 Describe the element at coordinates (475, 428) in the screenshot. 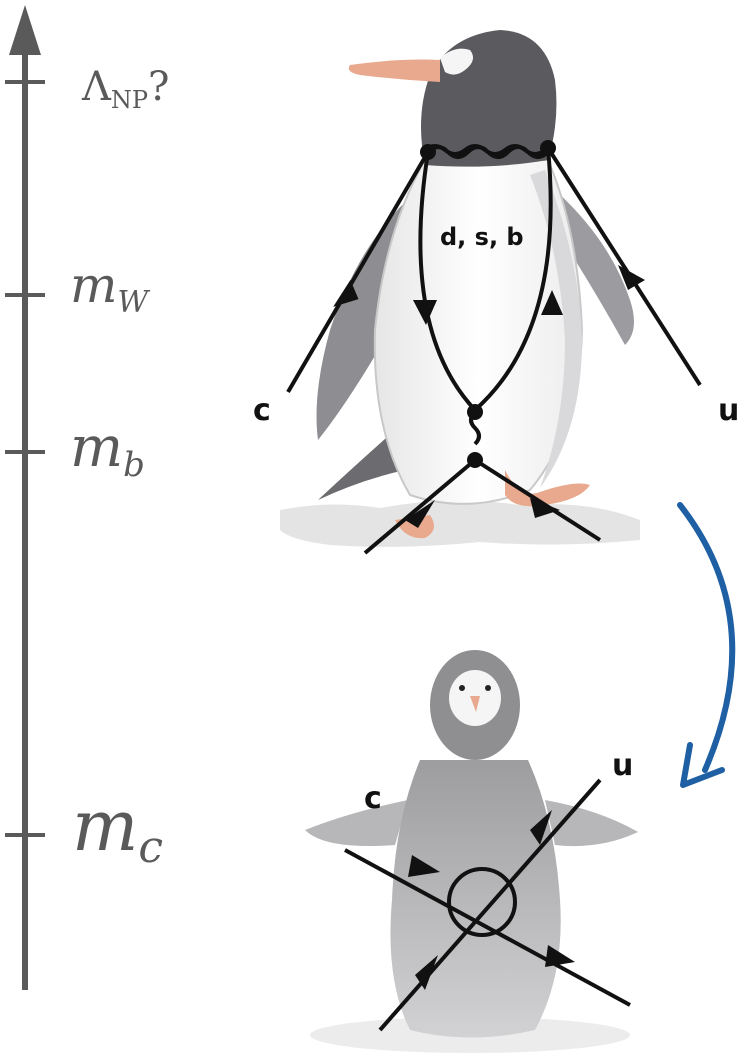

I see `gluon-line` at that location.